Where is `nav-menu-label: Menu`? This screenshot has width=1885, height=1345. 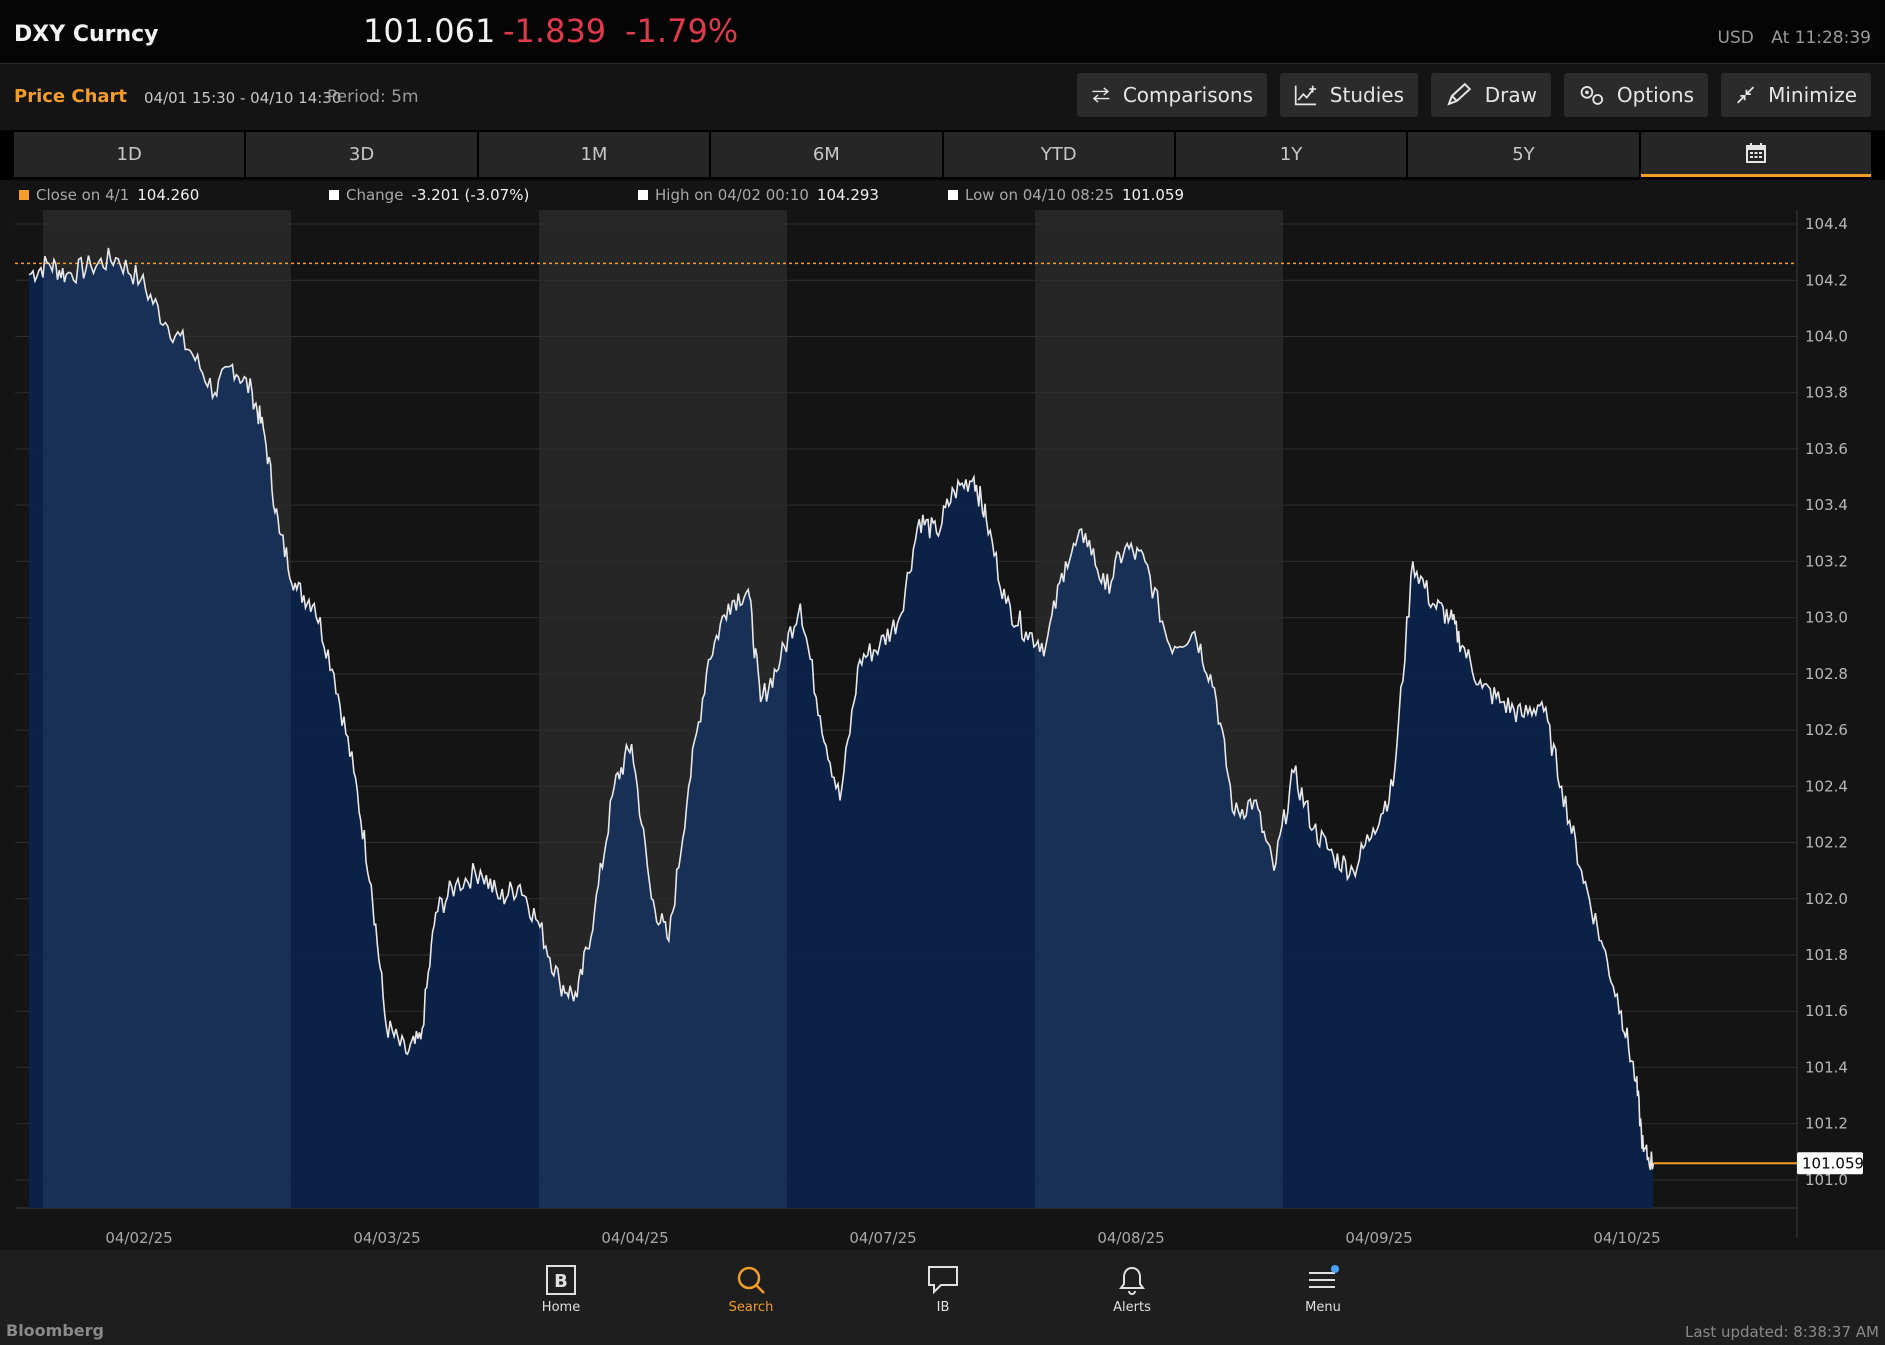
nav-menu-label: Menu is located at coordinates (1323, 1307).